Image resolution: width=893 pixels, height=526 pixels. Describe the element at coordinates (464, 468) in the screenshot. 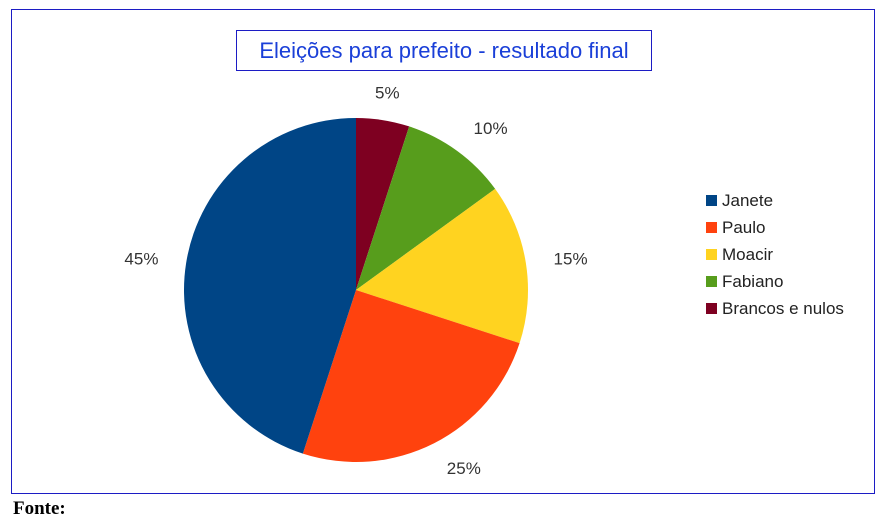

I see `data-label-paulo: 25%` at that location.